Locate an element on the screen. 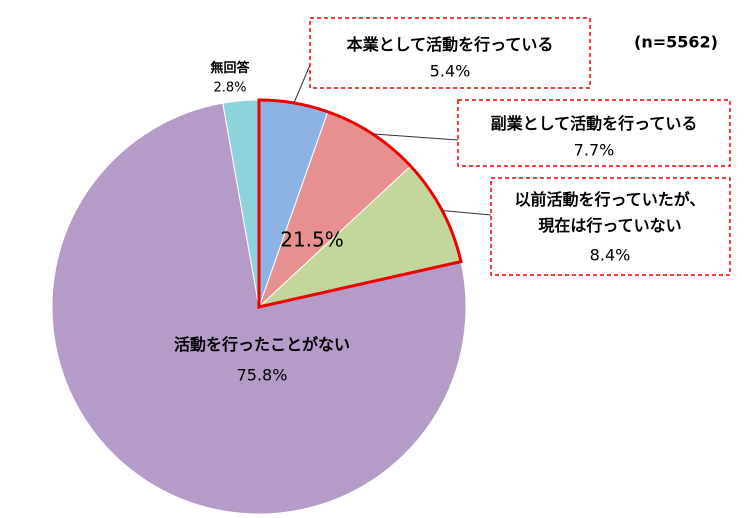 The width and height of the screenshot is (744, 518). slice-label: 以前活動を行っていたが、現在は行っていない is located at coordinates (610, 212).